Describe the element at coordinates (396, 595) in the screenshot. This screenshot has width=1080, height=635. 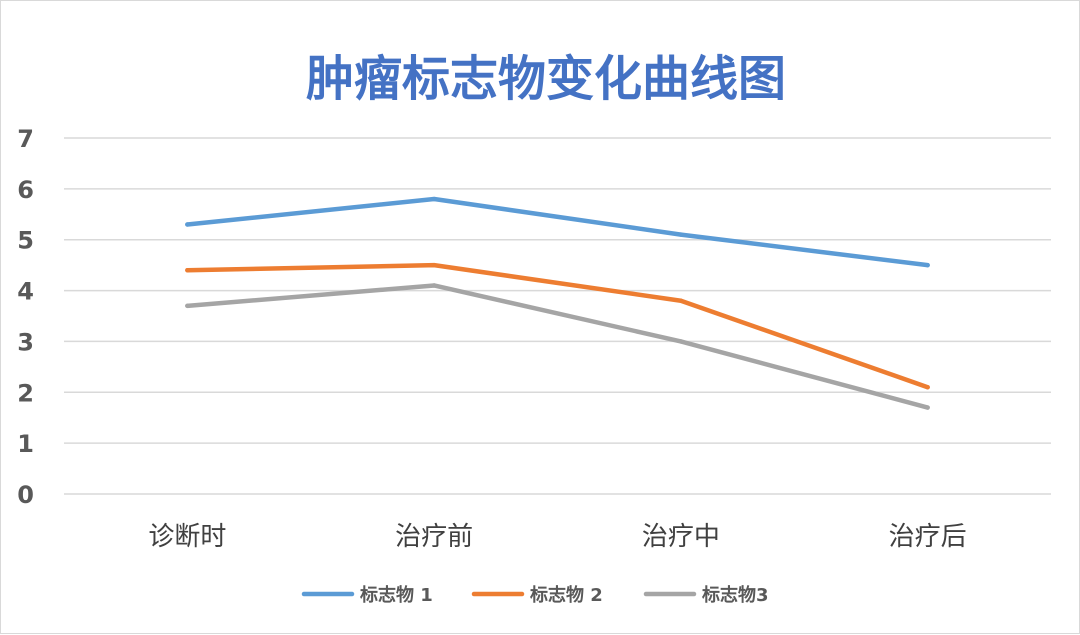
I see `legend-label: 标志物 1` at that location.